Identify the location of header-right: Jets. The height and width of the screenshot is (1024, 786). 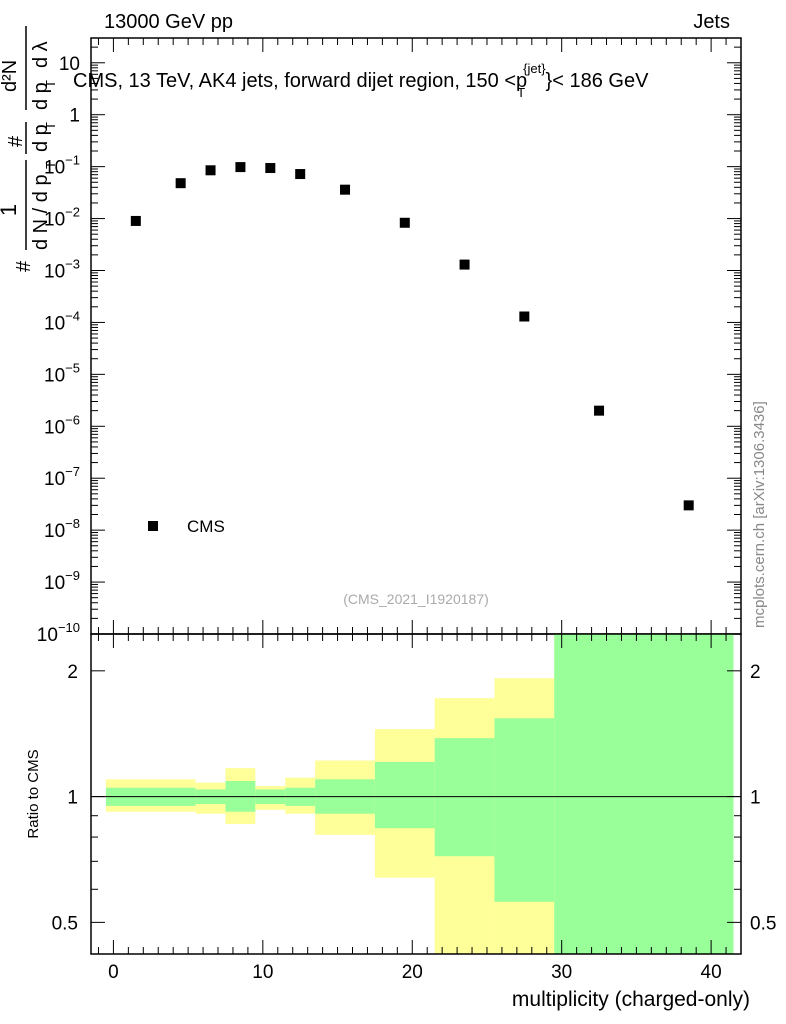
(711, 22).